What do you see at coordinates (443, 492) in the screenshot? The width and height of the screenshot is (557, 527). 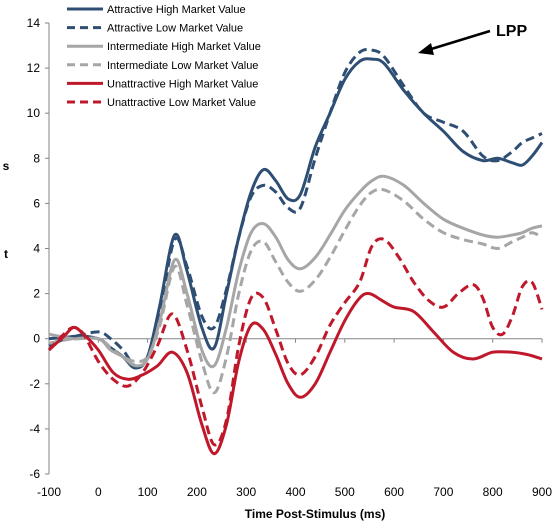 I see `x-tick-label: 700` at bounding box center [443, 492].